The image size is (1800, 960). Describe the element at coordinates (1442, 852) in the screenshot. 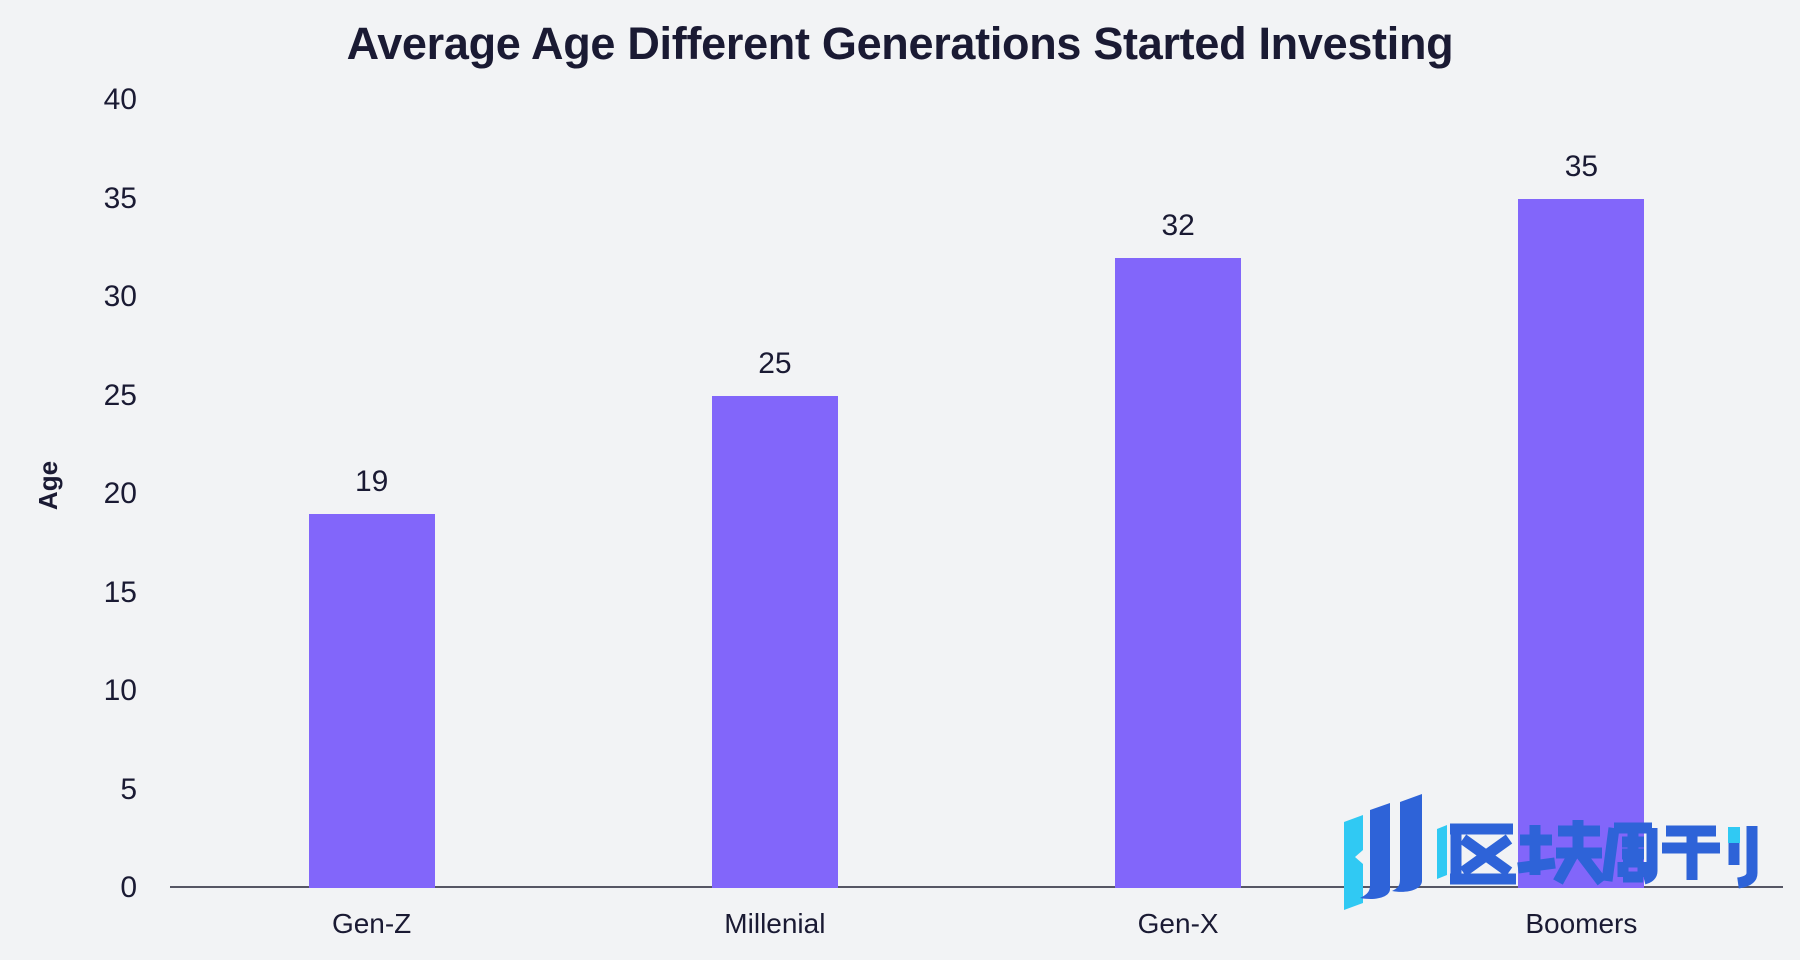

I see `cyan-accent-tick` at that location.